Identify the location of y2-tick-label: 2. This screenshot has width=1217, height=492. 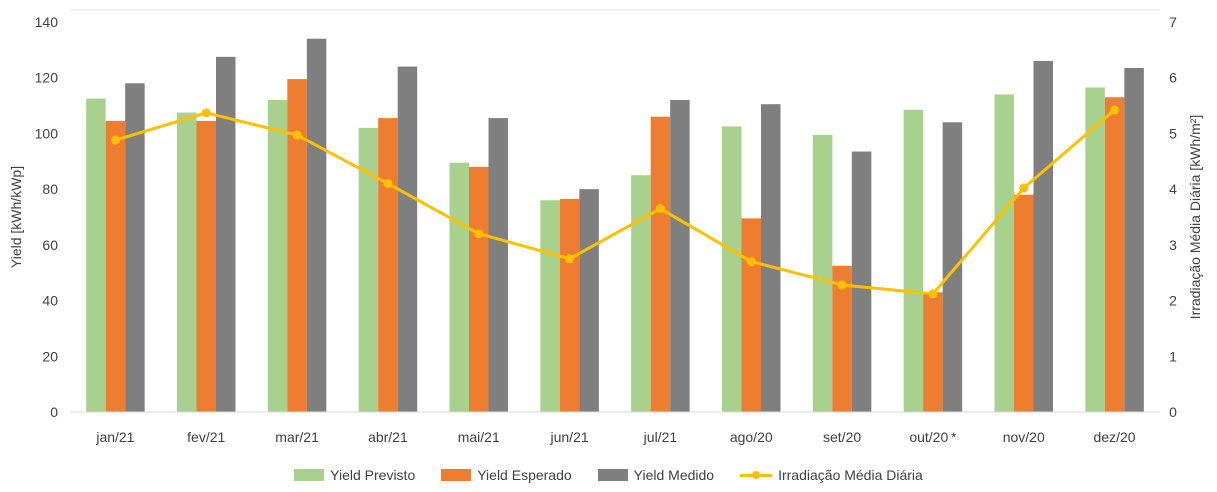
(1173, 301).